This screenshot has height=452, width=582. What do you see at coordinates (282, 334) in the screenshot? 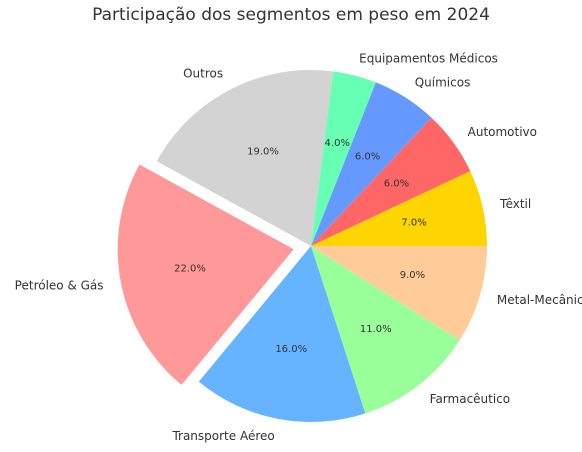
I see `pie-slice-transporte-aereo` at bounding box center [282, 334].